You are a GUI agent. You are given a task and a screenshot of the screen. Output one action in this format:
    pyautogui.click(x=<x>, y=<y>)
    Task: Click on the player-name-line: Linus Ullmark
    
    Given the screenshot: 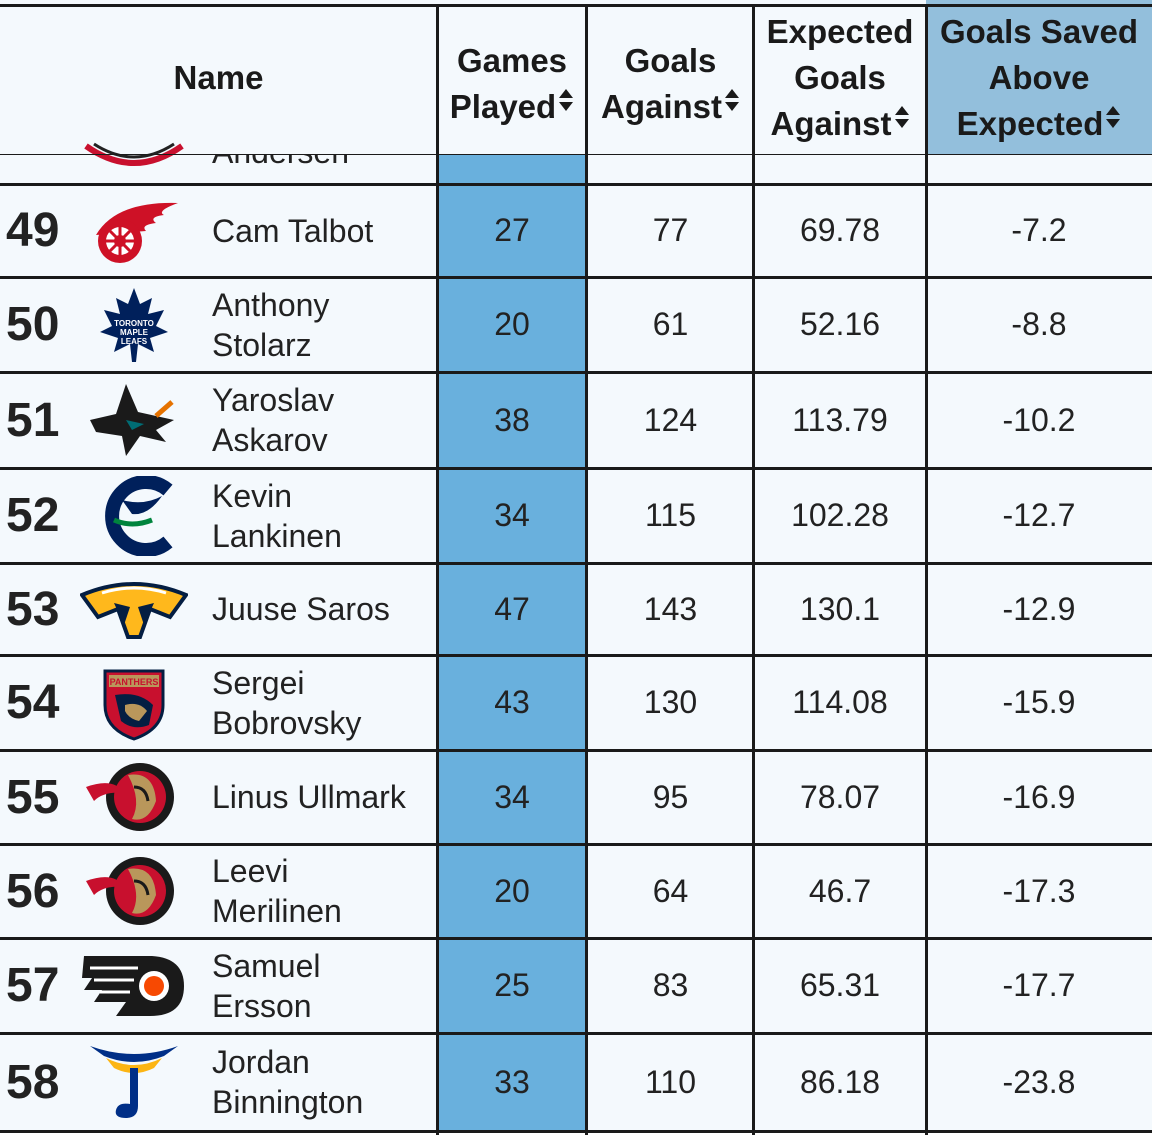 What is the action you would take?
    pyautogui.click(x=309, y=797)
    